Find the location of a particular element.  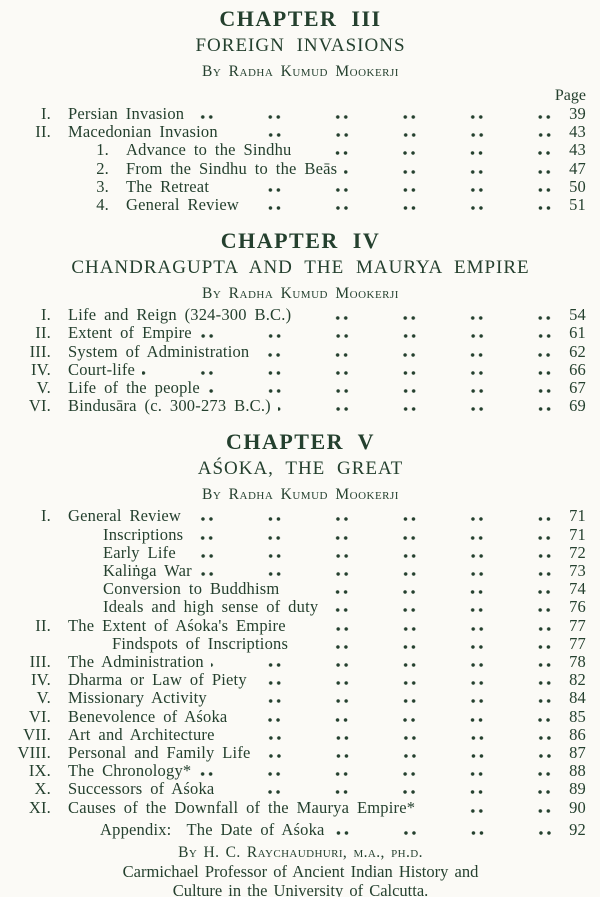

toc-entry: 2. From the Sindhu to the Beās 47 is located at coordinates (300, 168).